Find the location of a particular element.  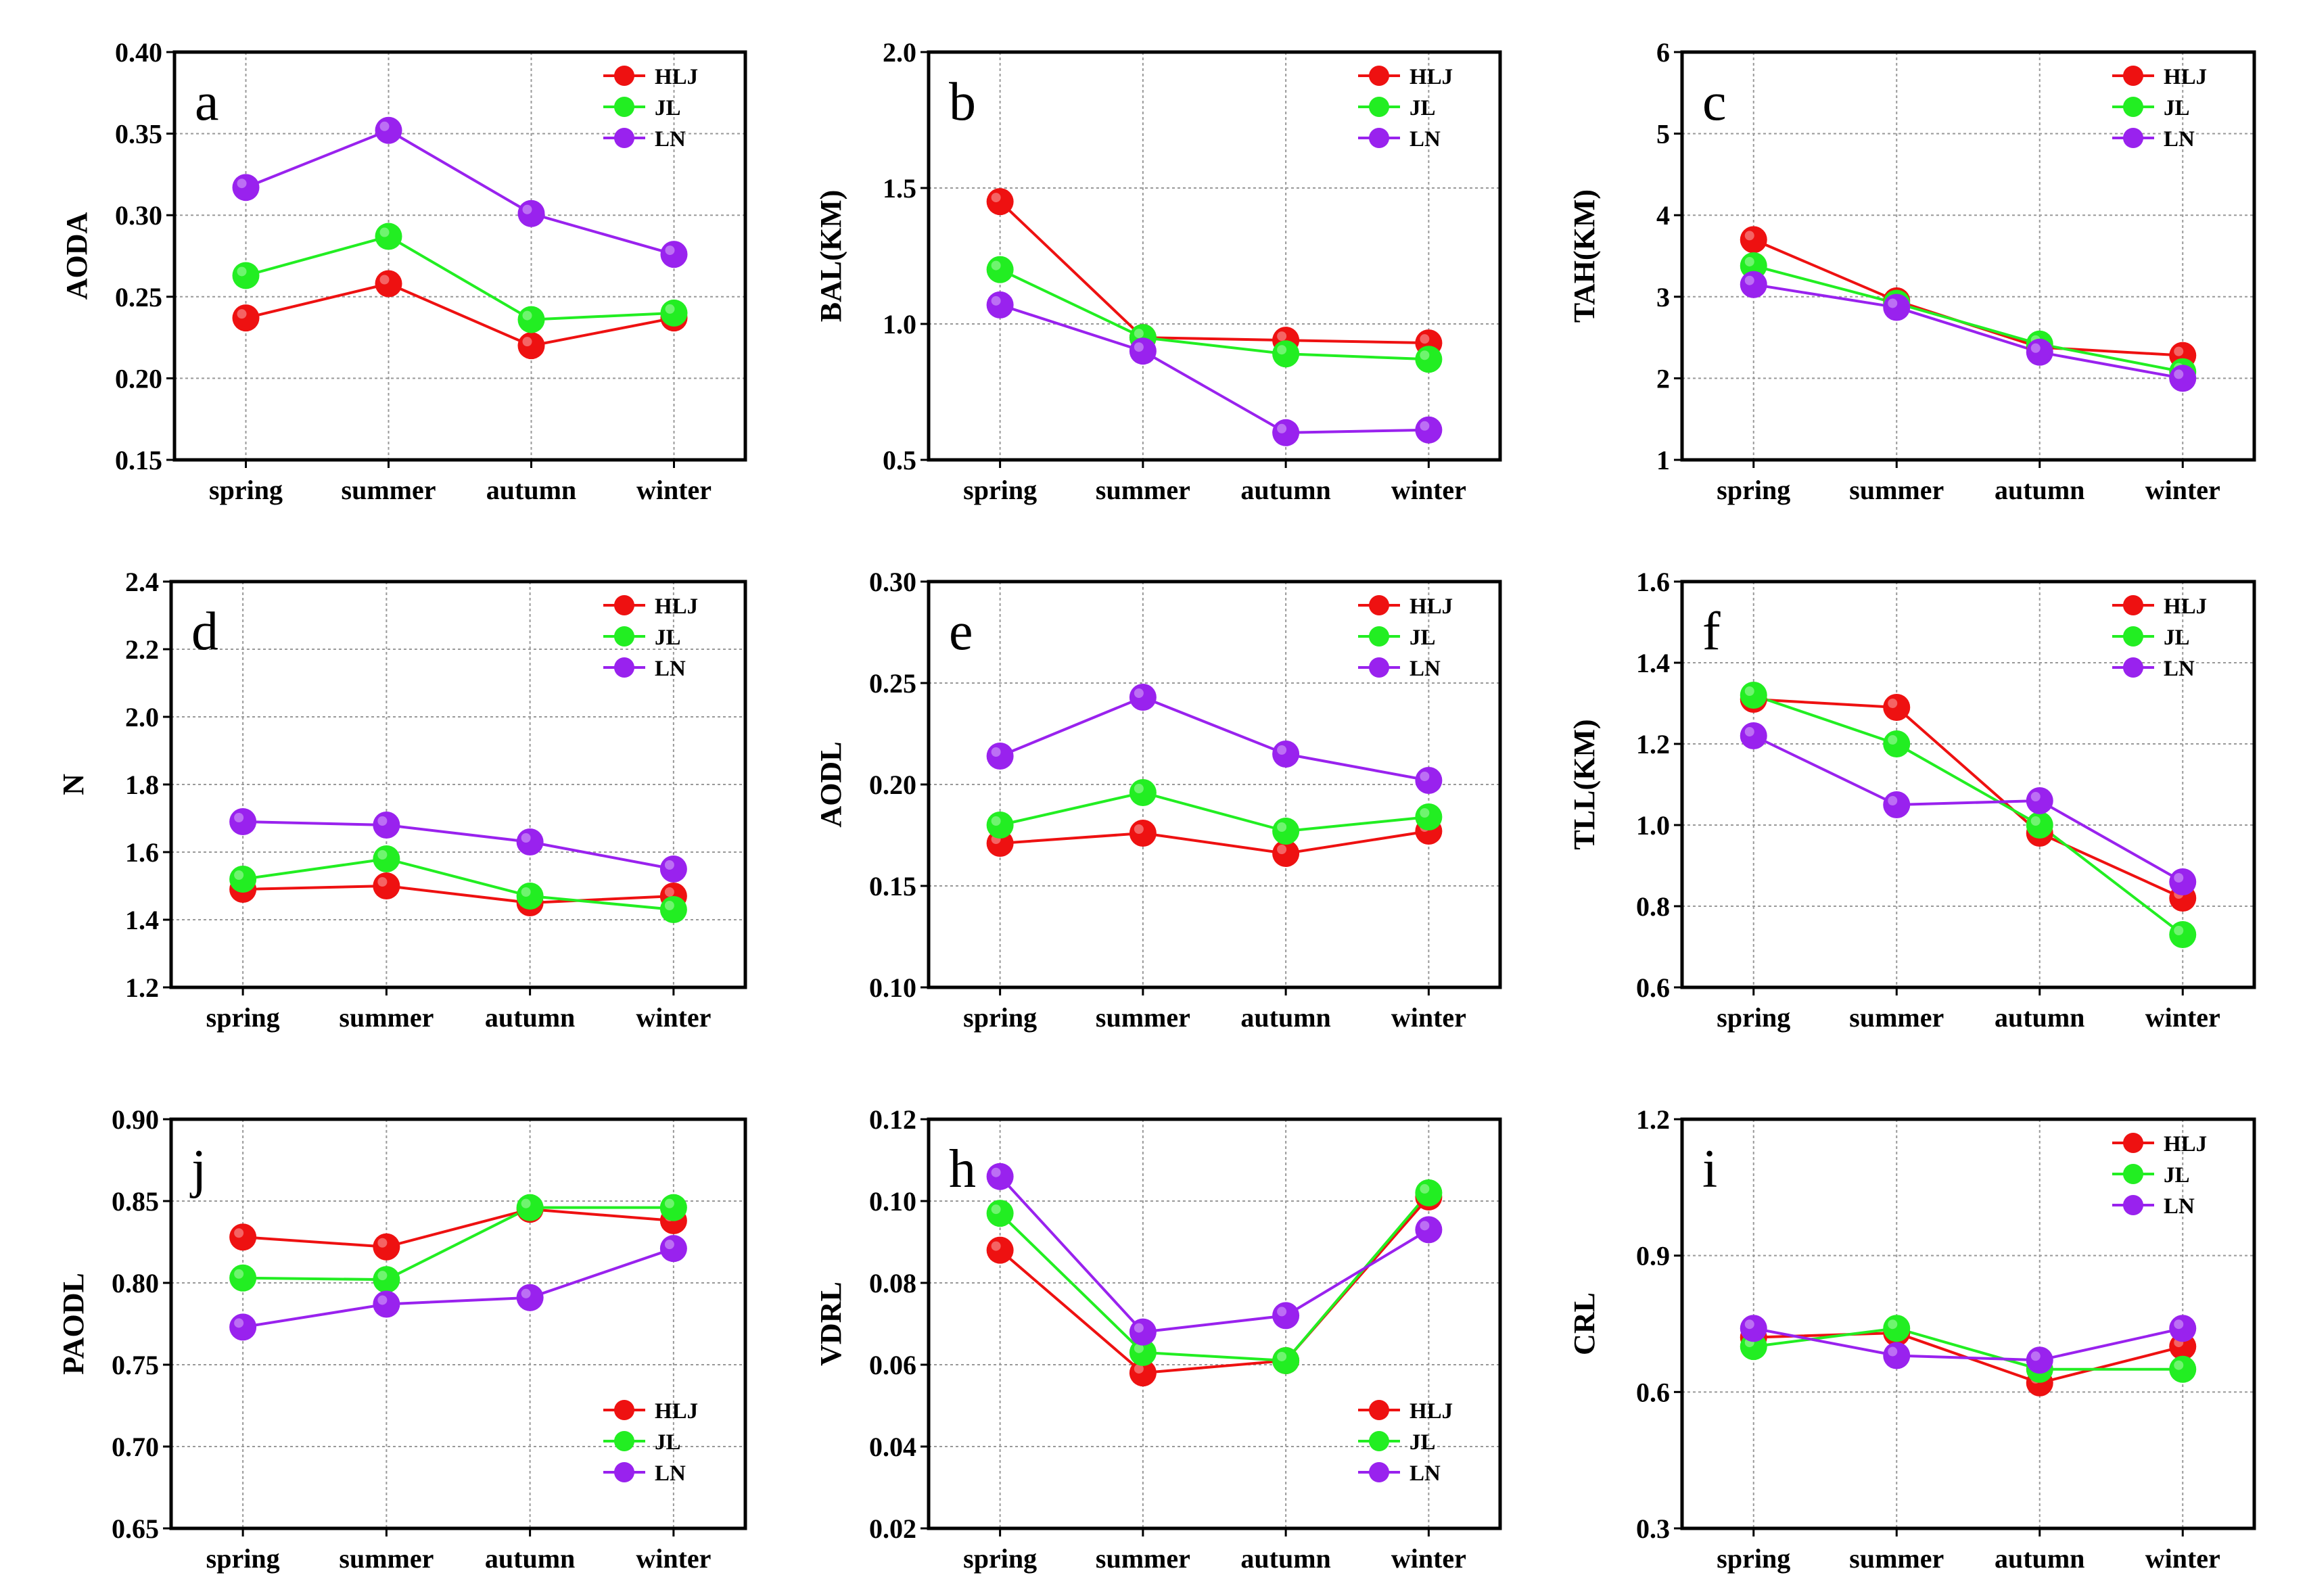

y-tick-label: 0.65 is located at coordinates (135, 1528).